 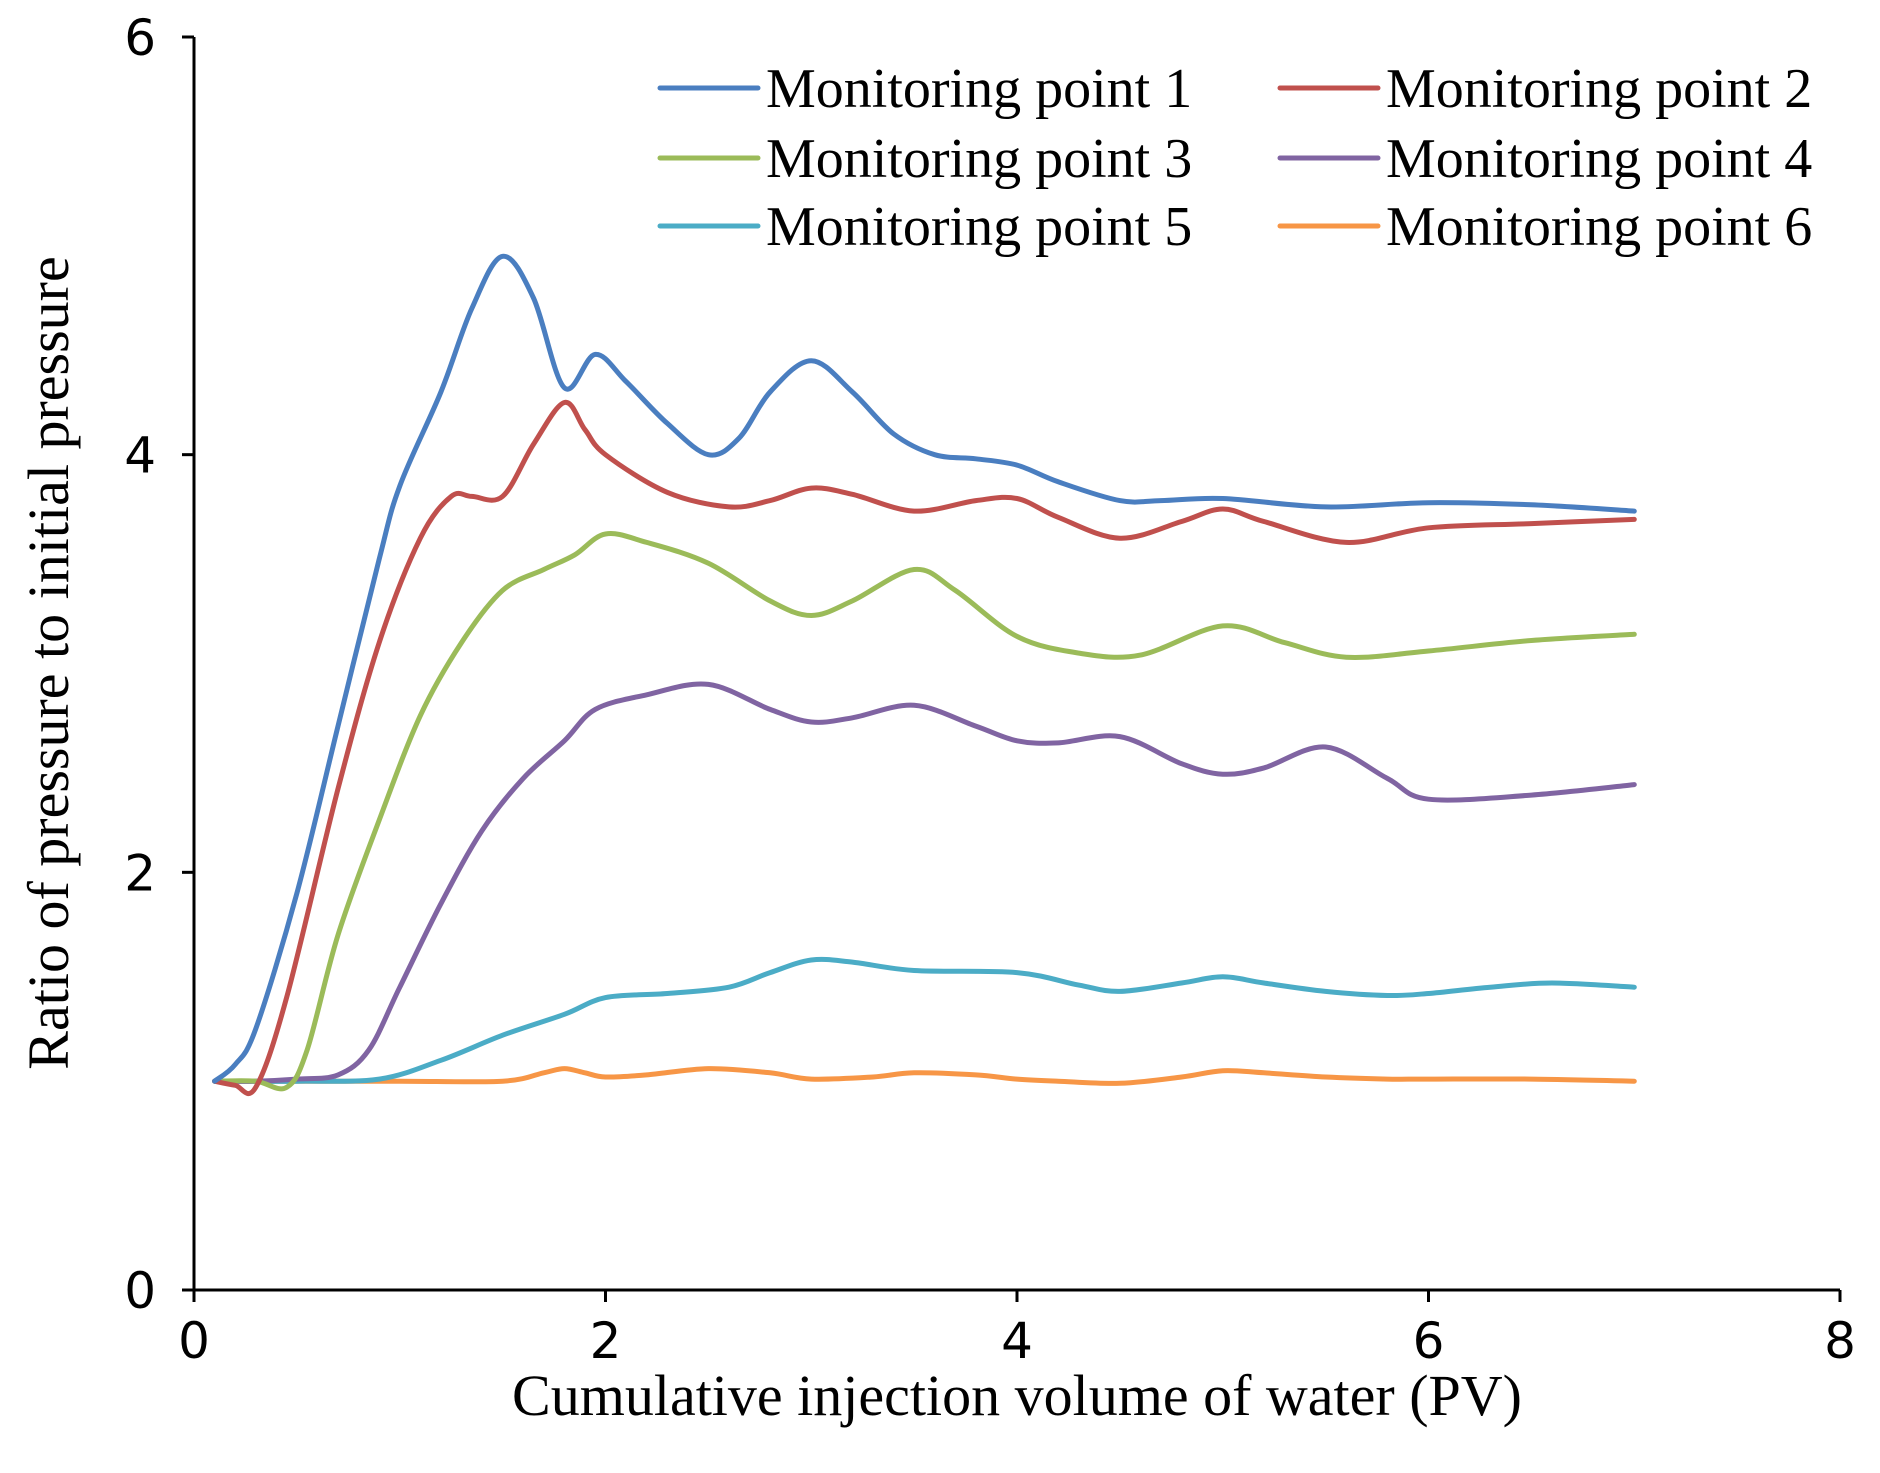 I want to click on y-tick-label-0: 0, so click(x=140, y=1291).